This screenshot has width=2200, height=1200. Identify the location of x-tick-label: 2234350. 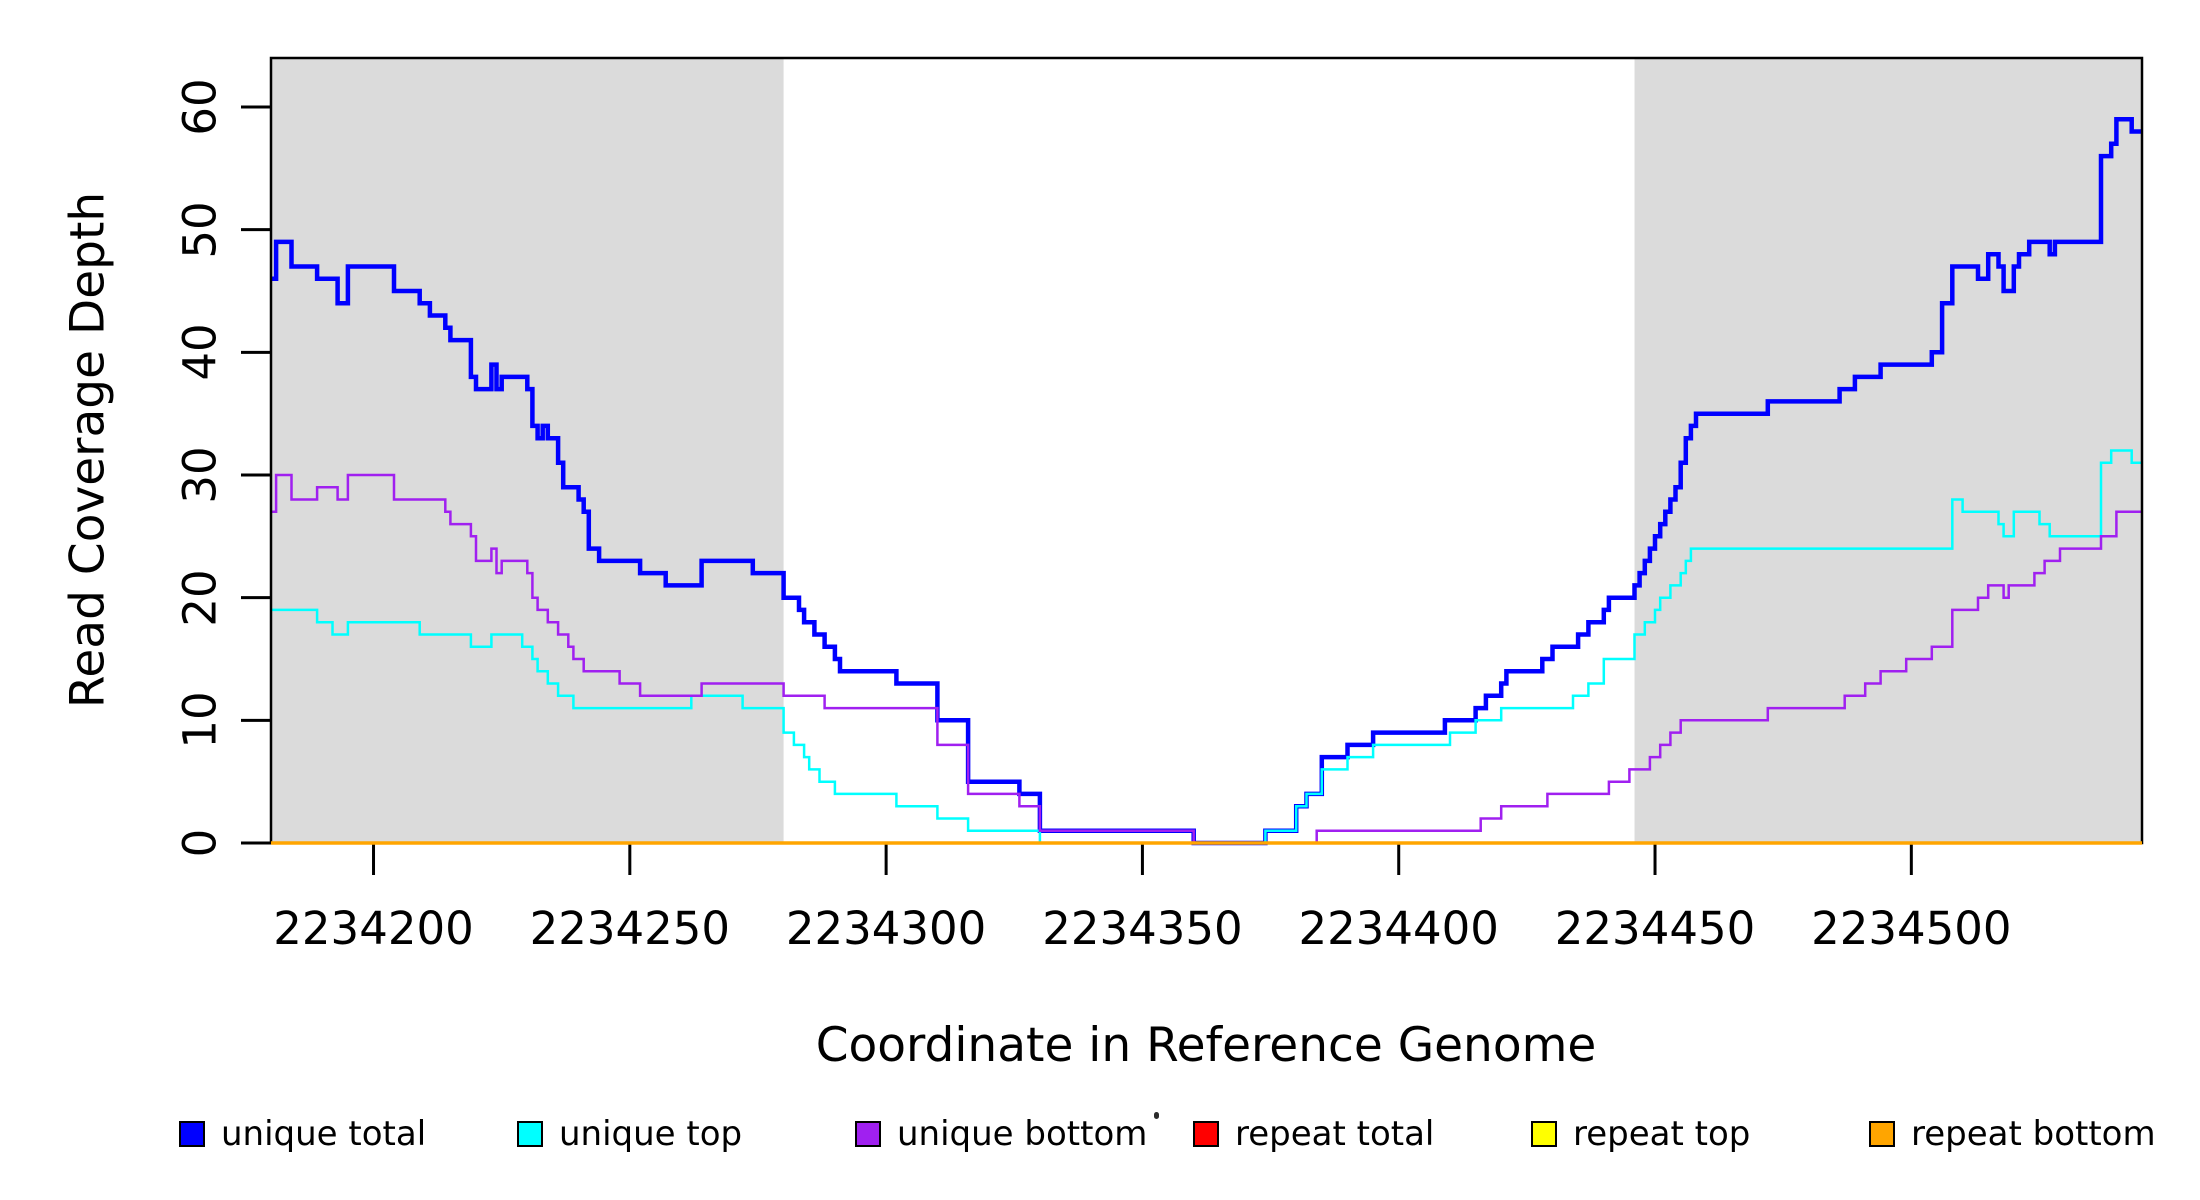
(1142, 928).